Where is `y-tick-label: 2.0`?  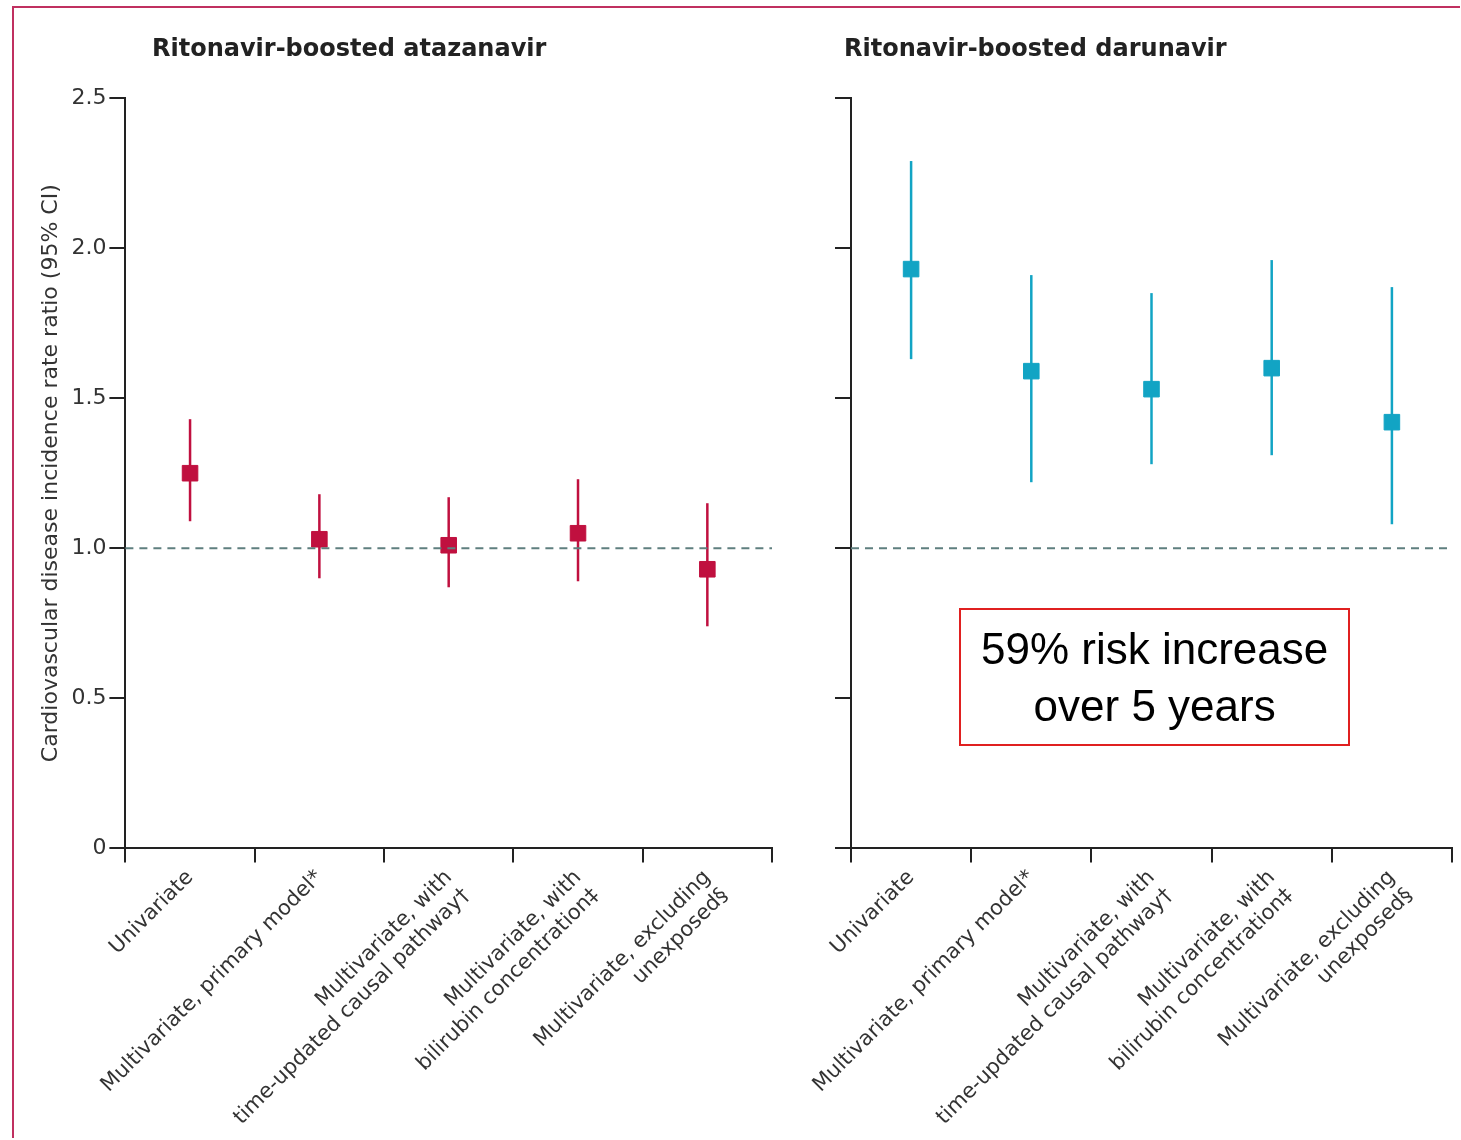 y-tick-label: 2.0 is located at coordinates (89, 246).